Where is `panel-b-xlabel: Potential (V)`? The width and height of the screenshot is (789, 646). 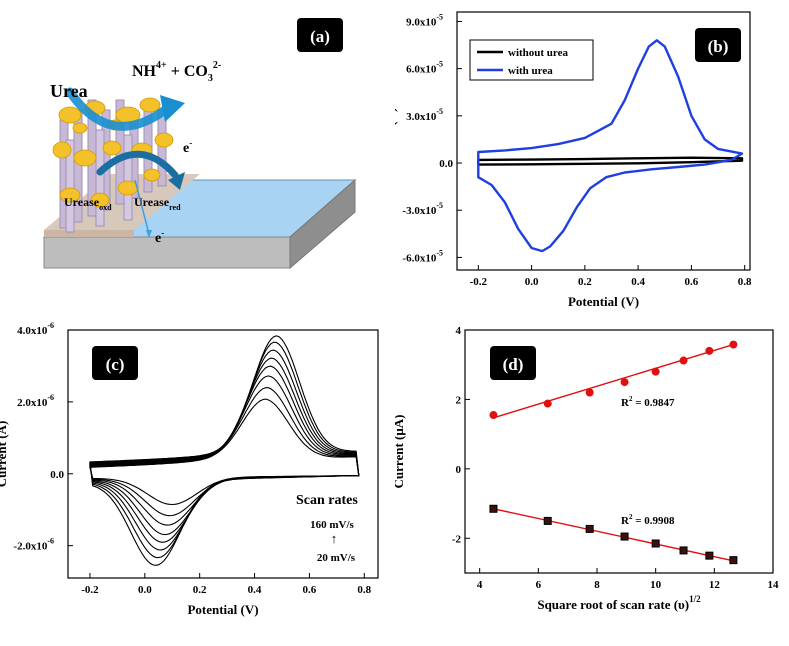 panel-b-xlabel: Potential (V) is located at coordinates (603, 301).